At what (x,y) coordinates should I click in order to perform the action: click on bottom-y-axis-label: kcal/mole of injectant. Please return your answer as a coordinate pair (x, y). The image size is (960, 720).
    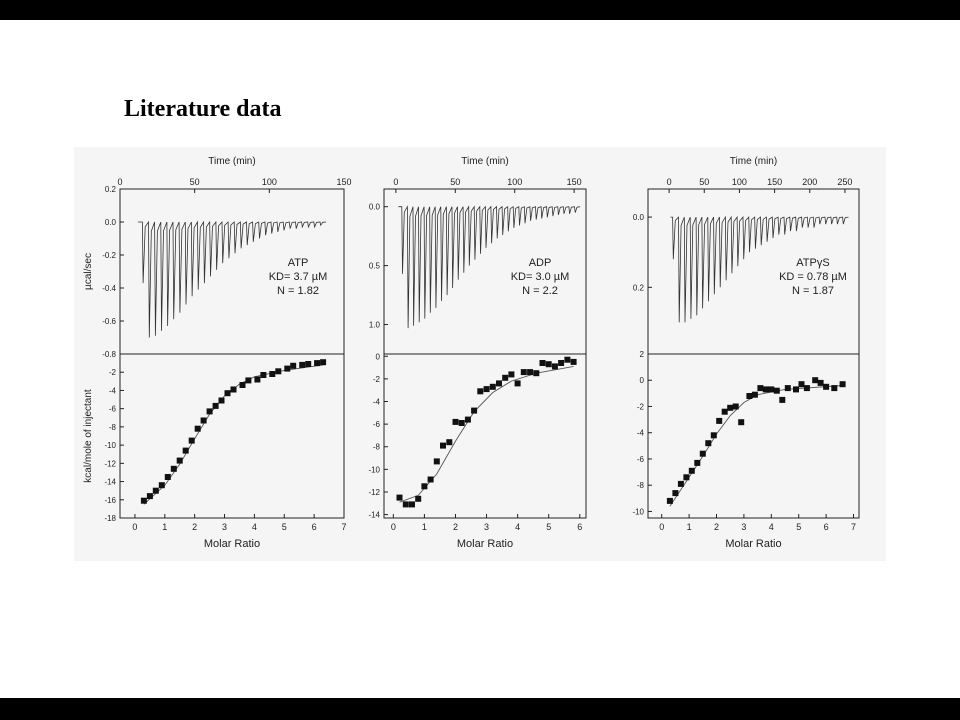
    Looking at the image, I should click on (88, 436).